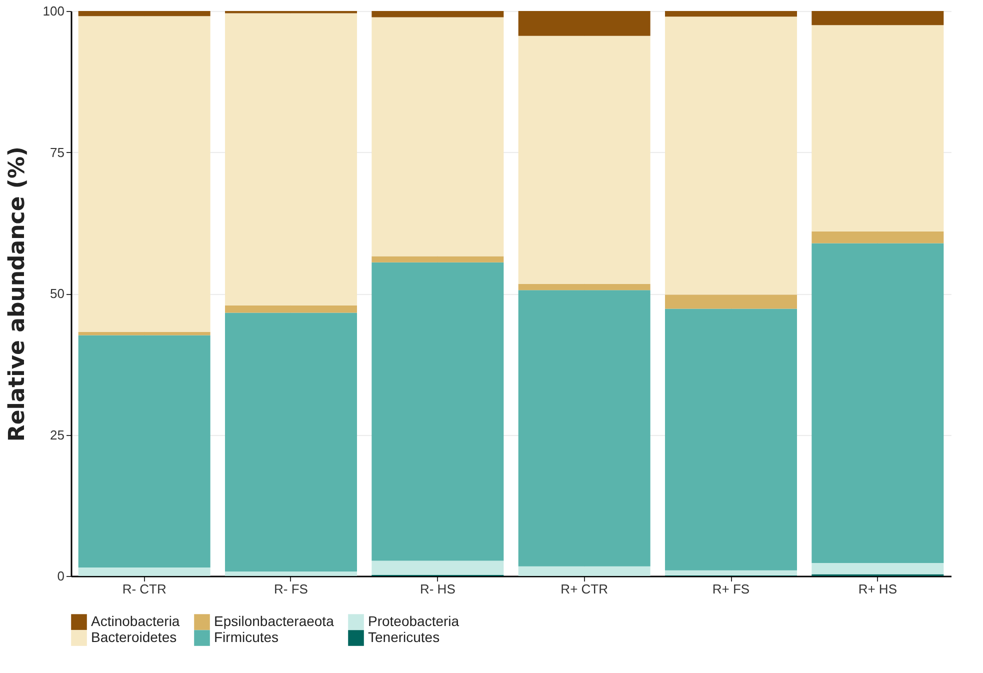 The height and width of the screenshot is (673, 983). Describe the element at coordinates (291, 589) in the screenshot. I see `x-tick-label: R- FS` at that location.